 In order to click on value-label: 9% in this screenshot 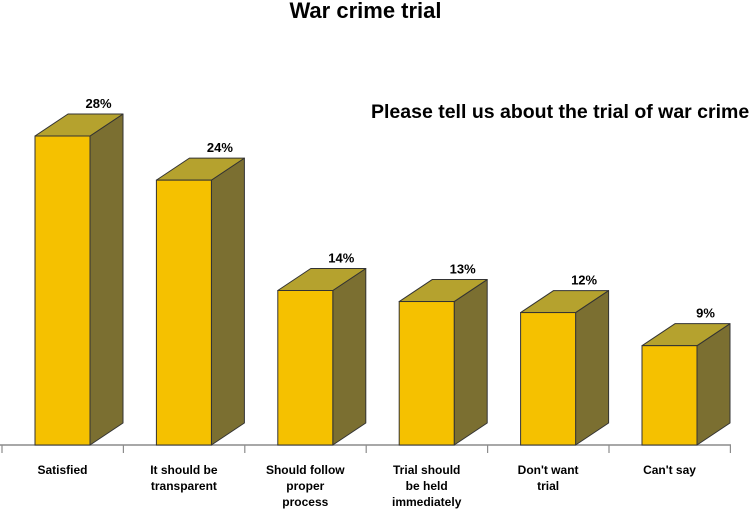, I will do `click(705, 313)`.